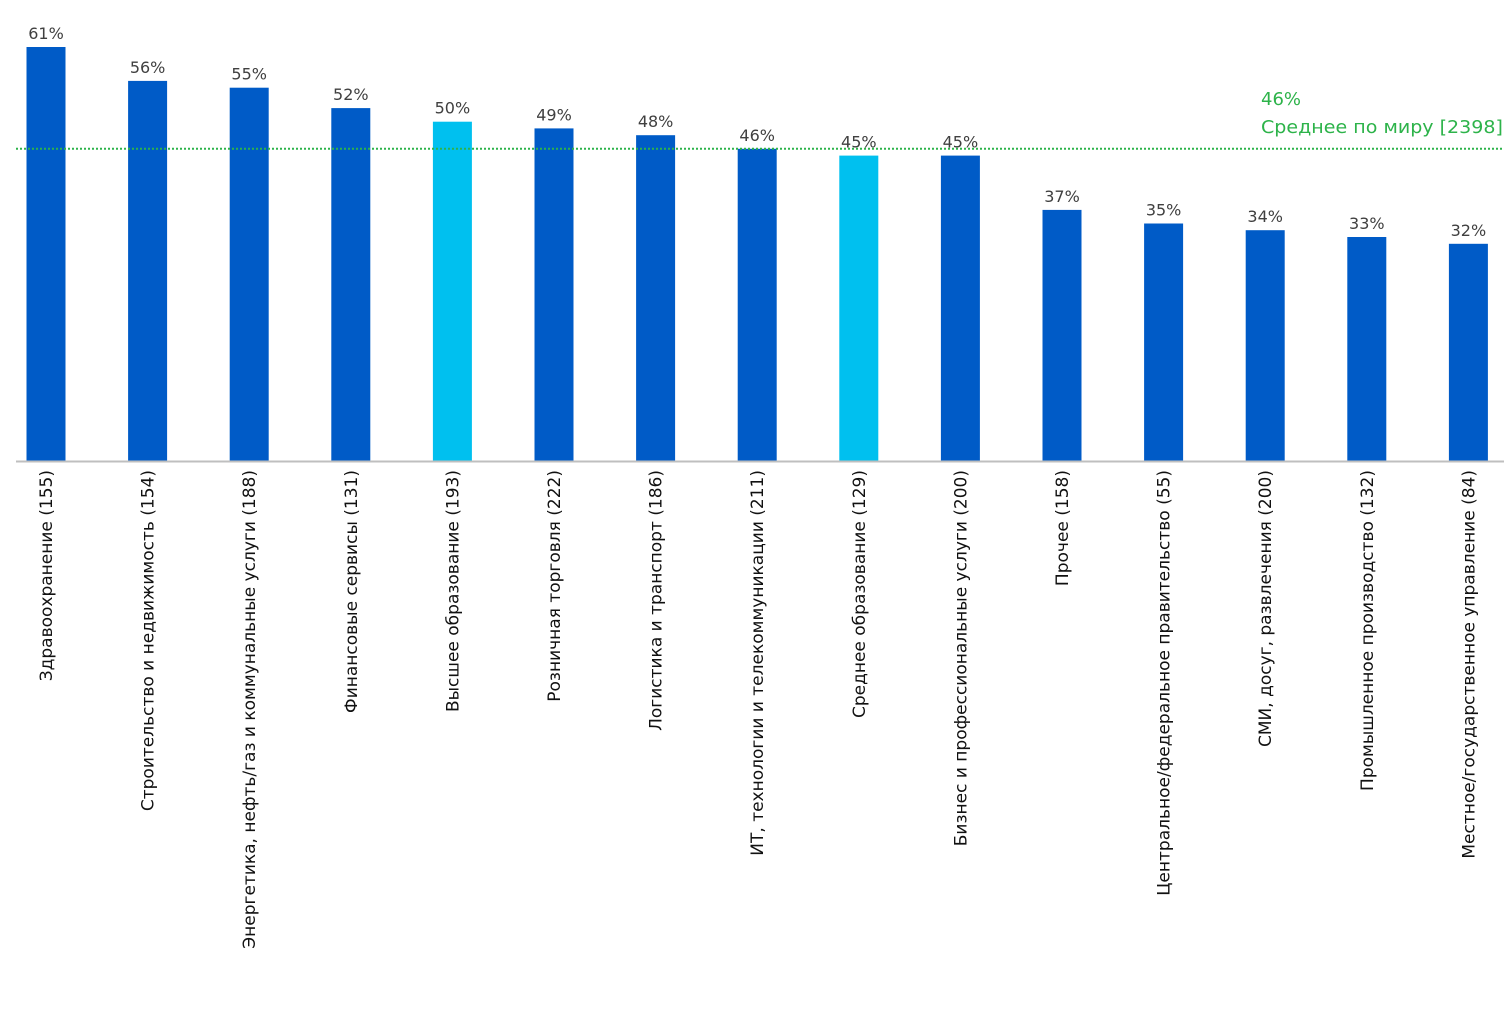 This screenshot has width=1512, height=1026. What do you see at coordinates (657, 600) in the screenshot?
I see `category-label-7: Логистика и транспорт (186)` at bounding box center [657, 600].